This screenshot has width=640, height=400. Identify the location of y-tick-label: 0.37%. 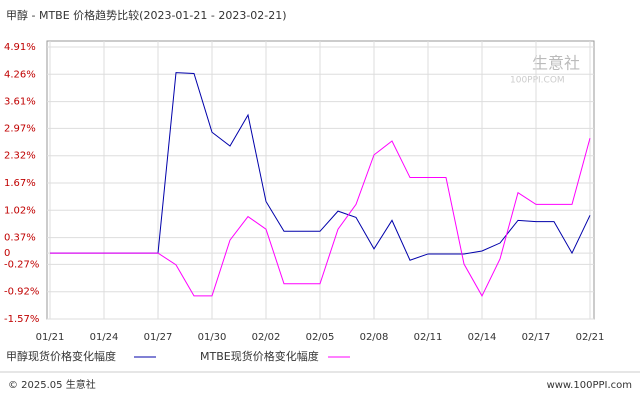
(20, 238).